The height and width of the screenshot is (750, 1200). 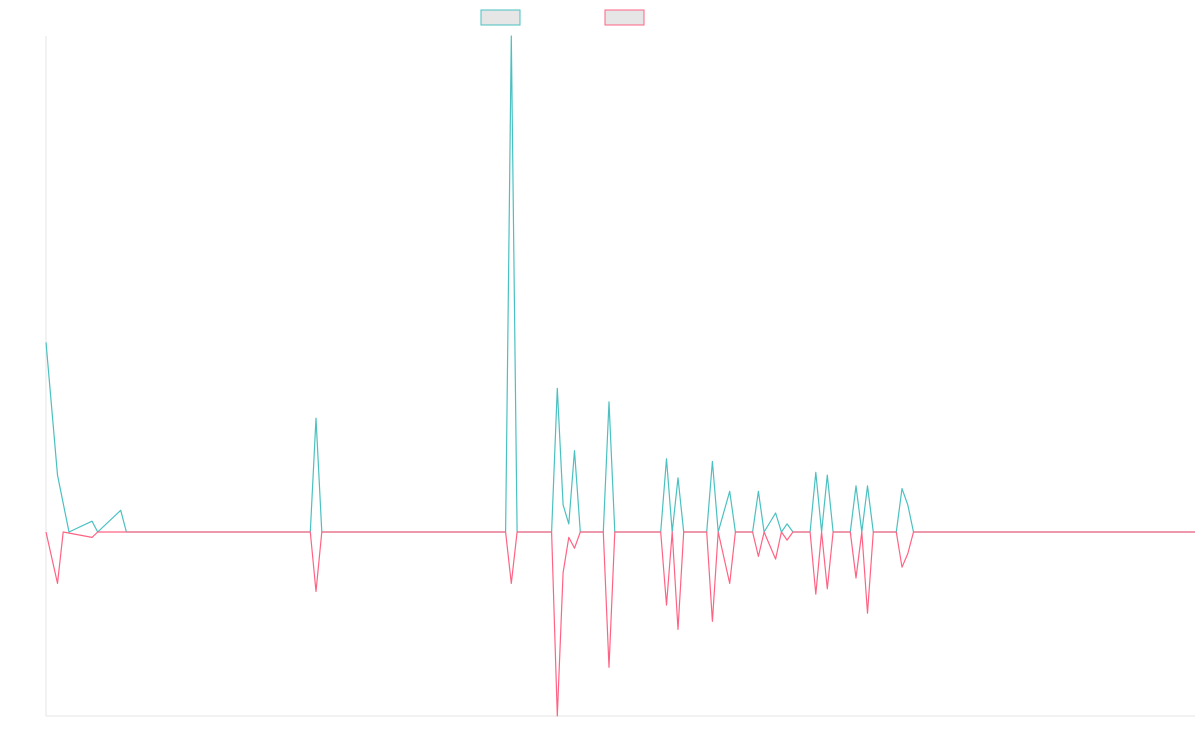 What do you see at coordinates (500, 17) in the screenshot?
I see `legend-swatch-positive` at bounding box center [500, 17].